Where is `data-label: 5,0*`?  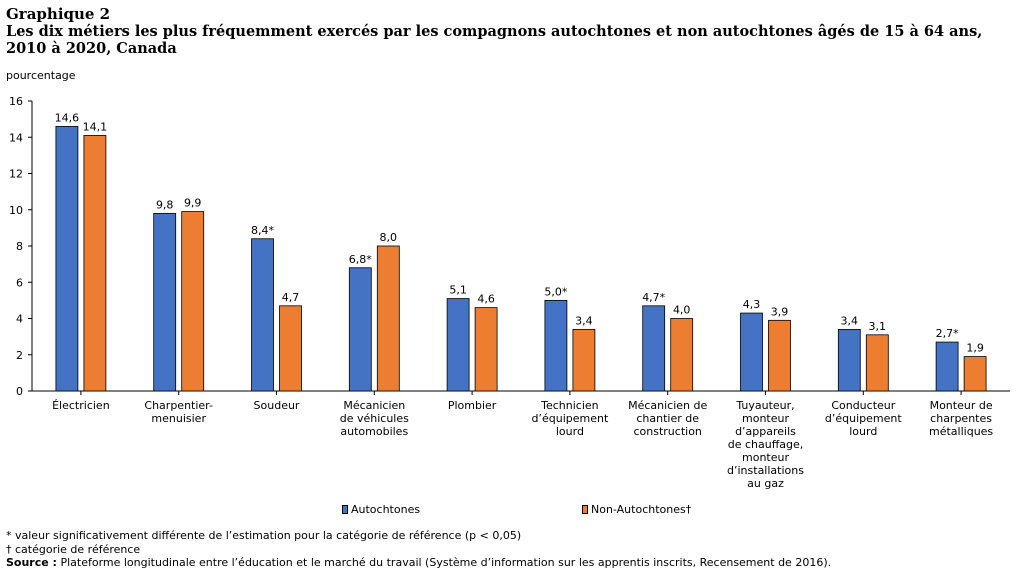
data-label: 5,0* is located at coordinates (555, 291).